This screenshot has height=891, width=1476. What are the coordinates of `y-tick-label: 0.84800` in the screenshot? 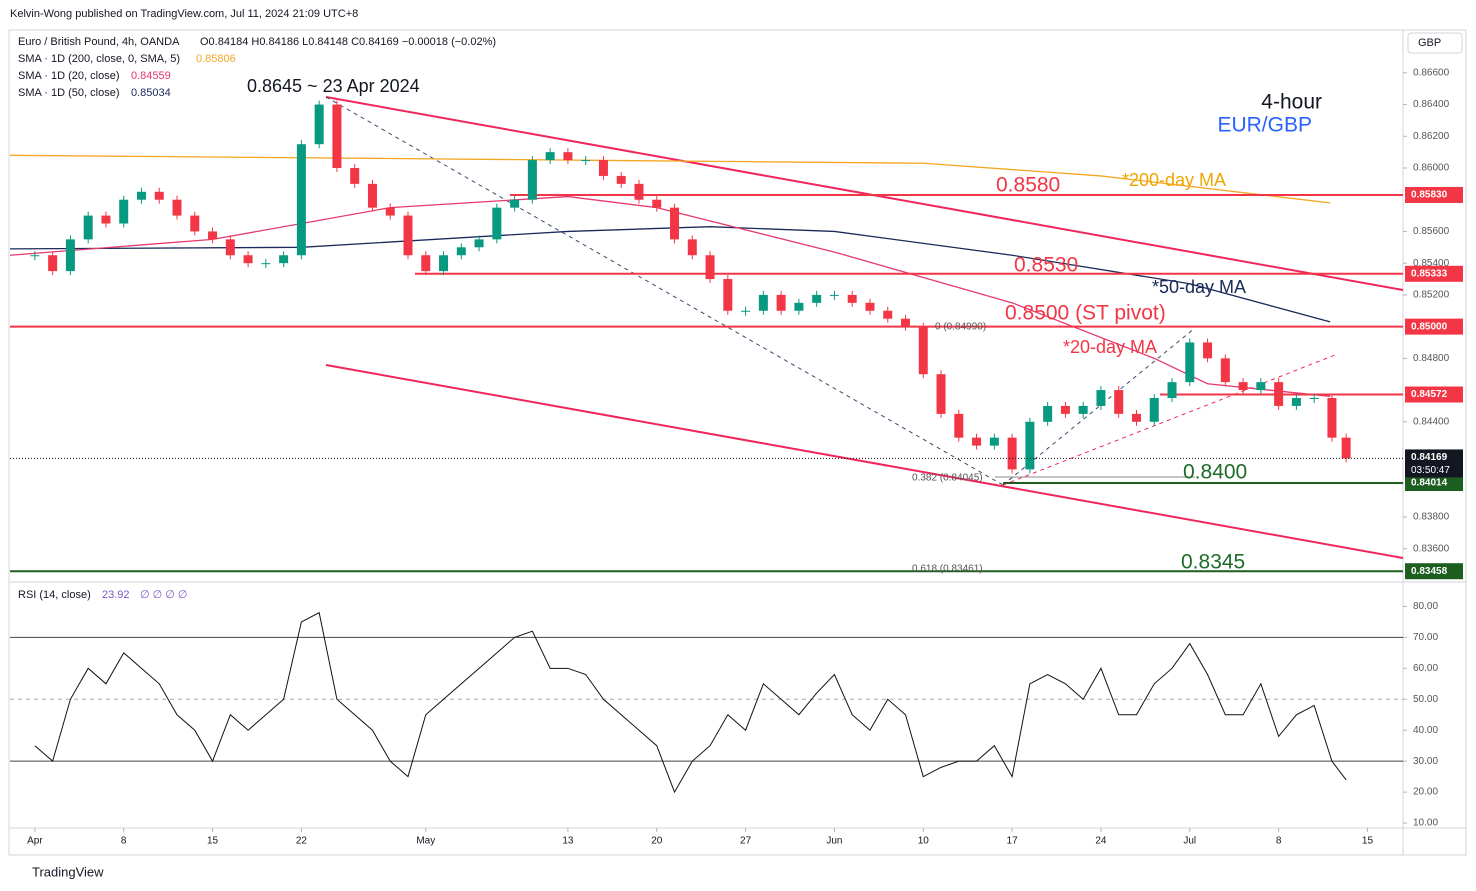 It's located at (1431, 358).